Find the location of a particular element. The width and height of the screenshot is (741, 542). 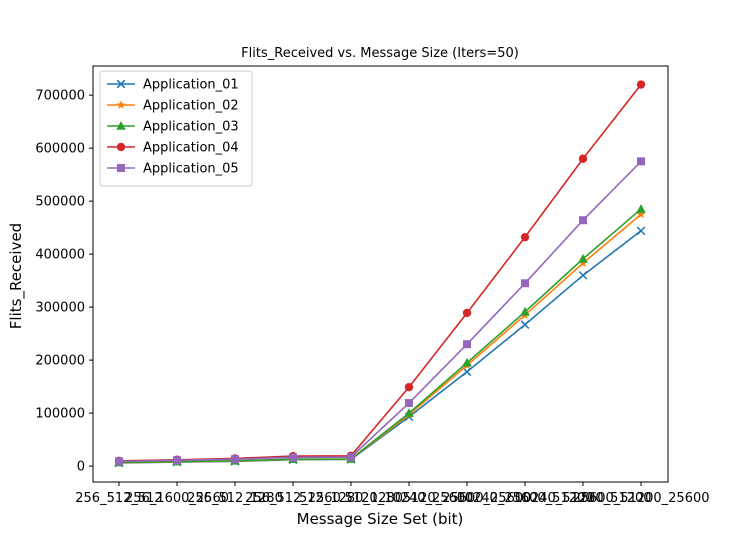

legend-item: Application_02 is located at coordinates (173, 106).